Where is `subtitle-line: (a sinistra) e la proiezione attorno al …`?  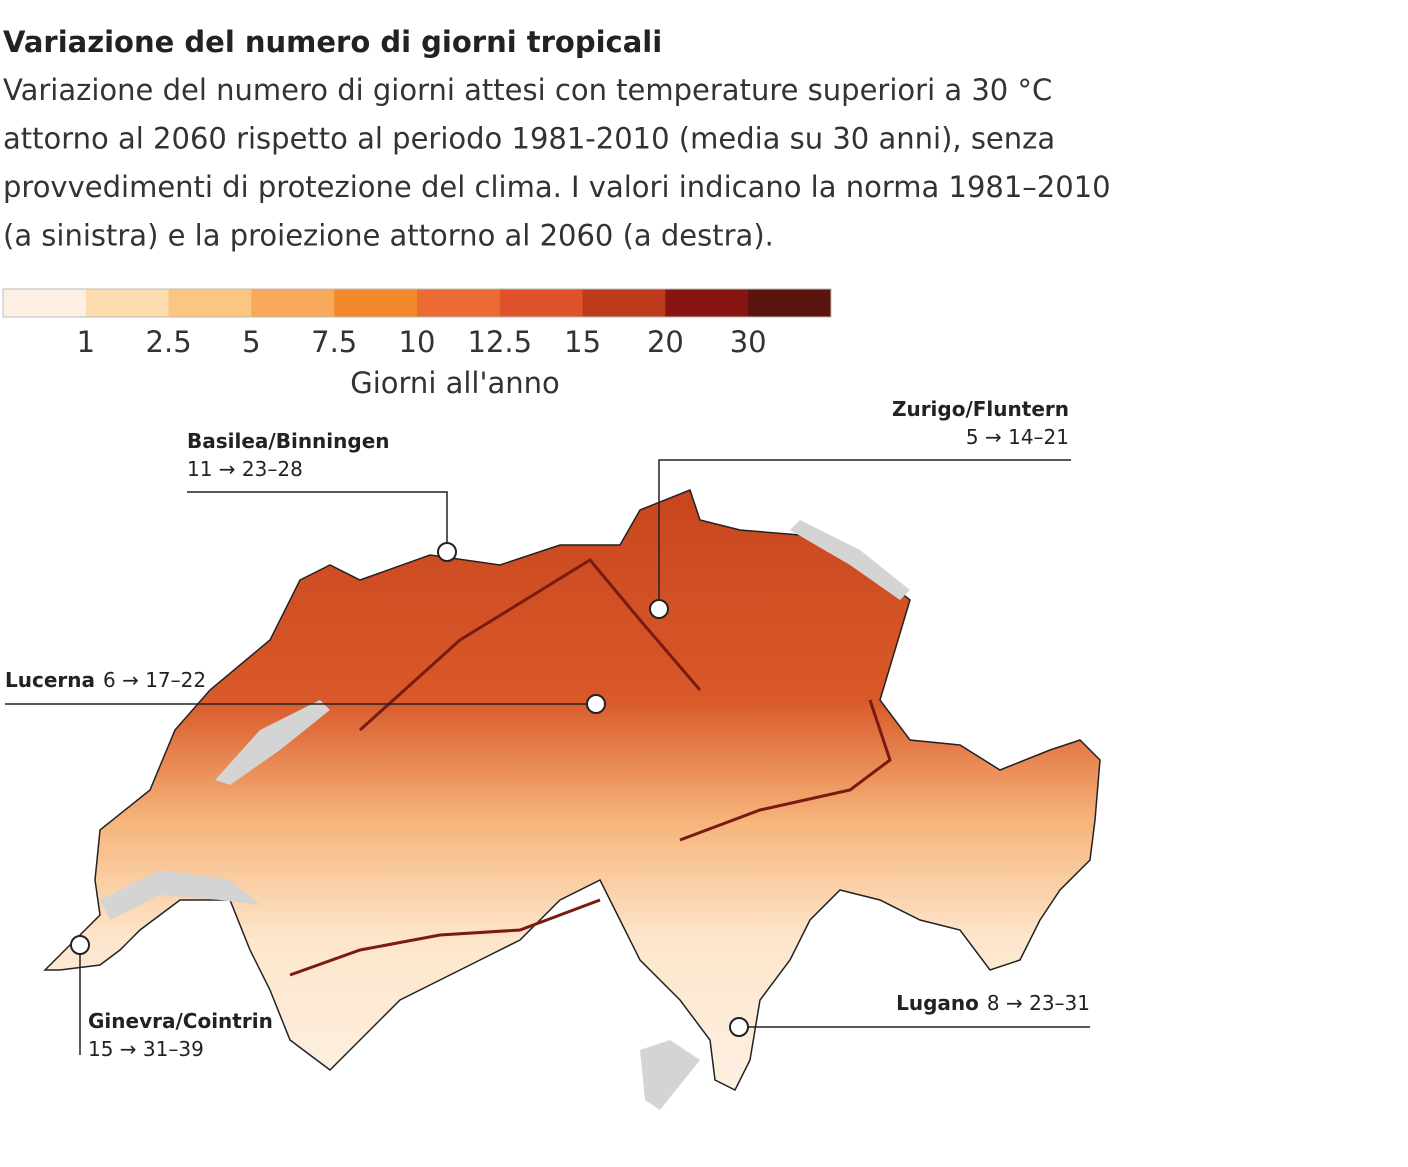 subtitle-line: (a sinistra) e la proiezione attorno al … is located at coordinates (388, 236).